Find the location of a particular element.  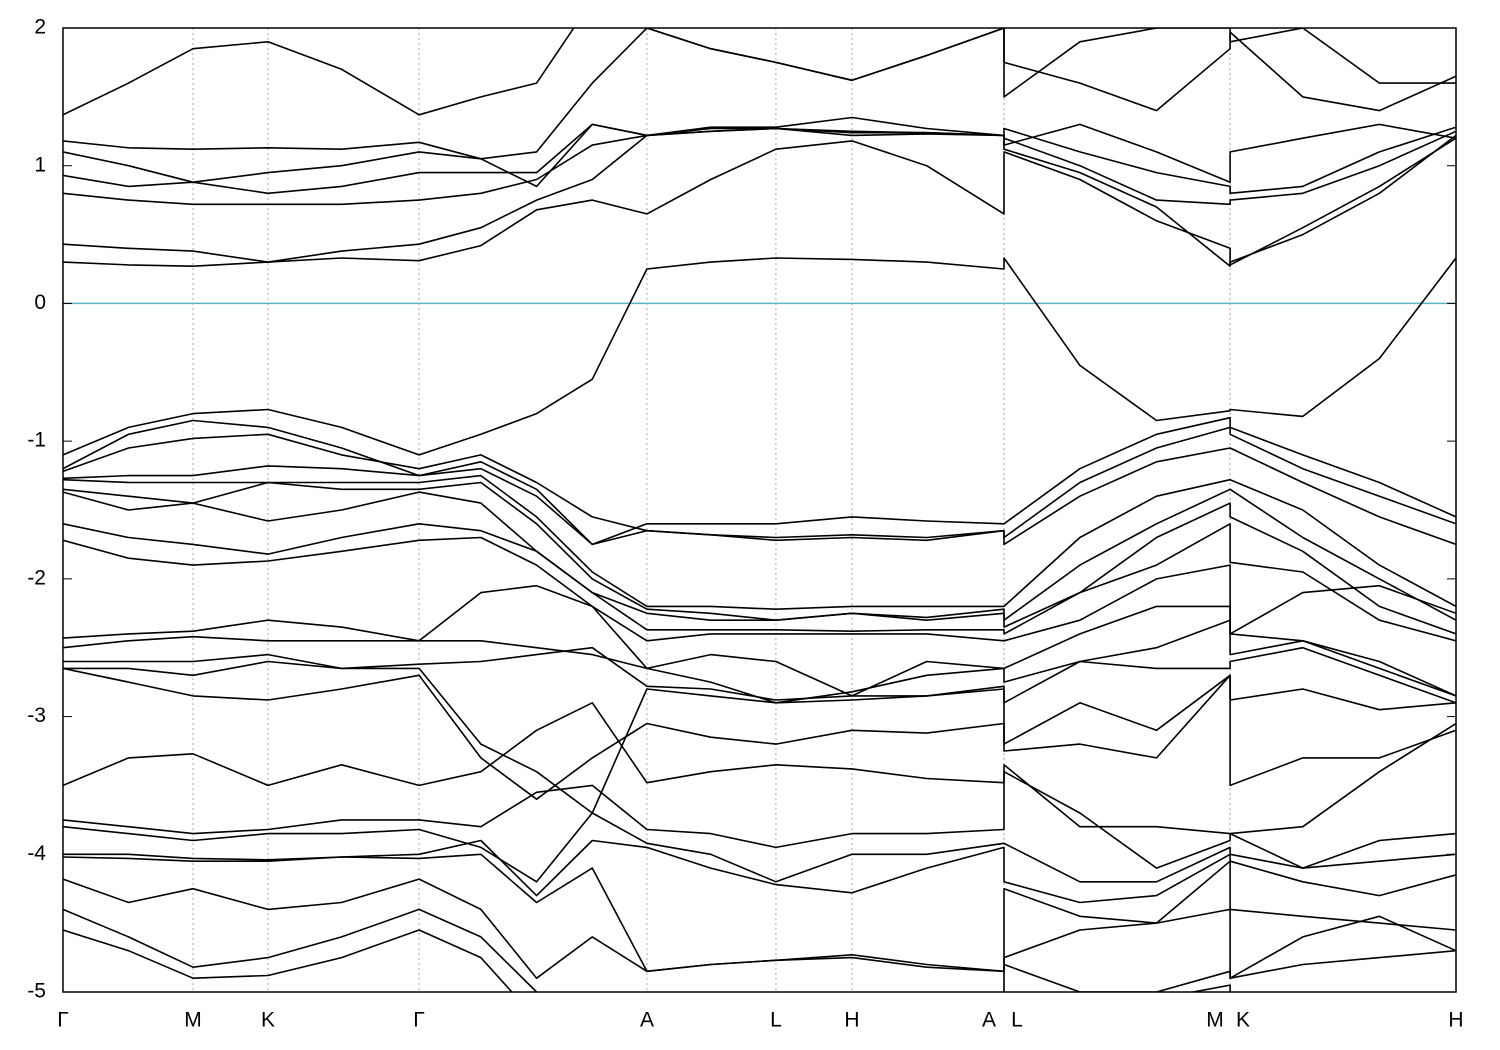

y-tick-label: -1 is located at coordinates (36, 440).